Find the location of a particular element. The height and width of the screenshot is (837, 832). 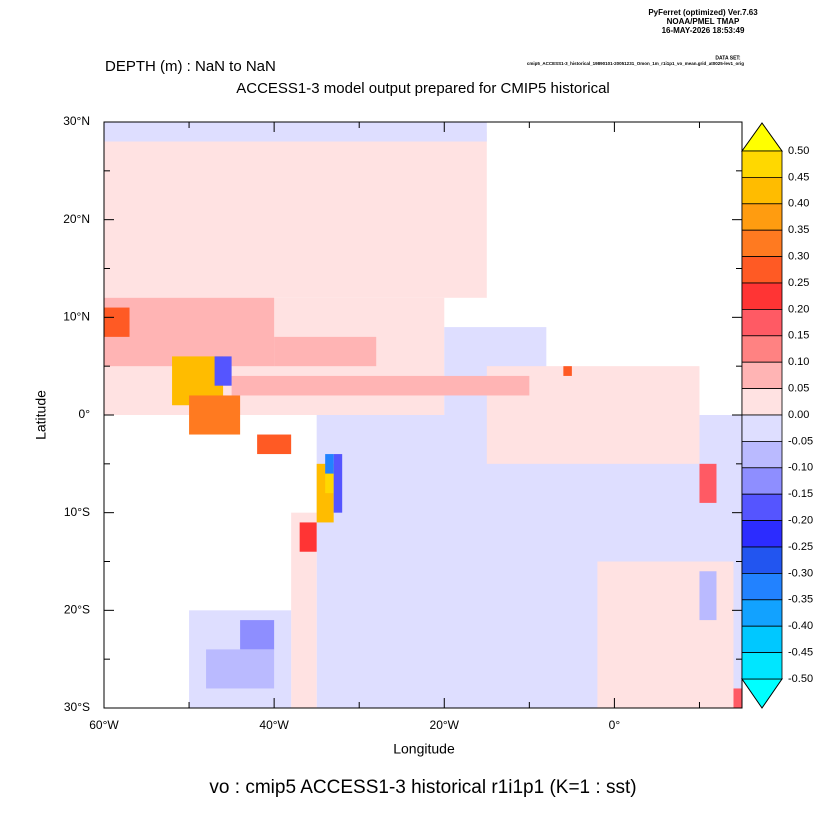

colorbar-label: -0.50 is located at coordinates (800, 679).